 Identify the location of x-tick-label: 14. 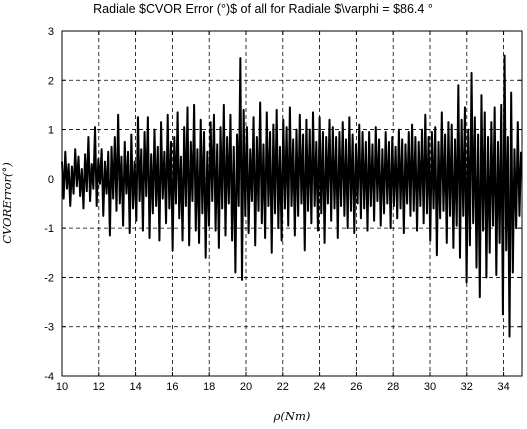
(135, 387).